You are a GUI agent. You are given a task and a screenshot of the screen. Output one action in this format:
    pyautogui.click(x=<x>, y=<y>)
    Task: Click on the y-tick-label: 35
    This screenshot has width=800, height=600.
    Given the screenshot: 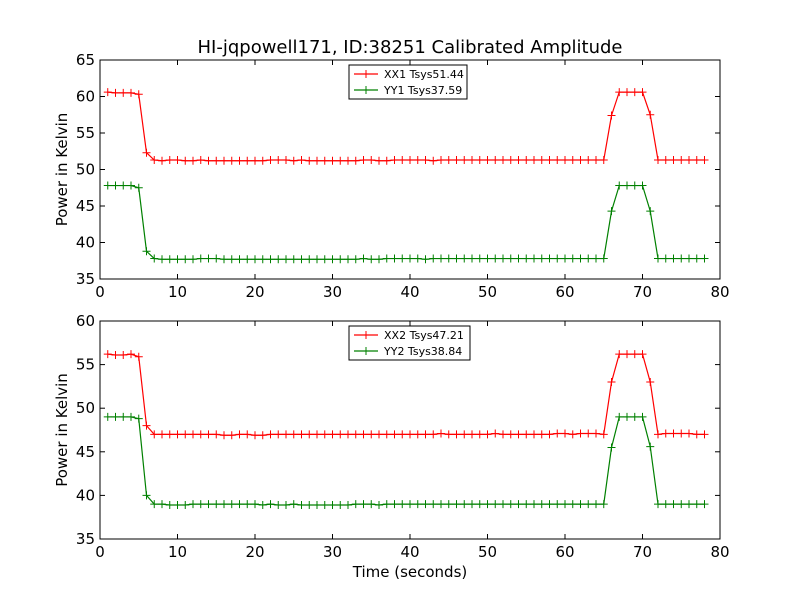 What is the action you would take?
    pyautogui.click(x=85, y=539)
    